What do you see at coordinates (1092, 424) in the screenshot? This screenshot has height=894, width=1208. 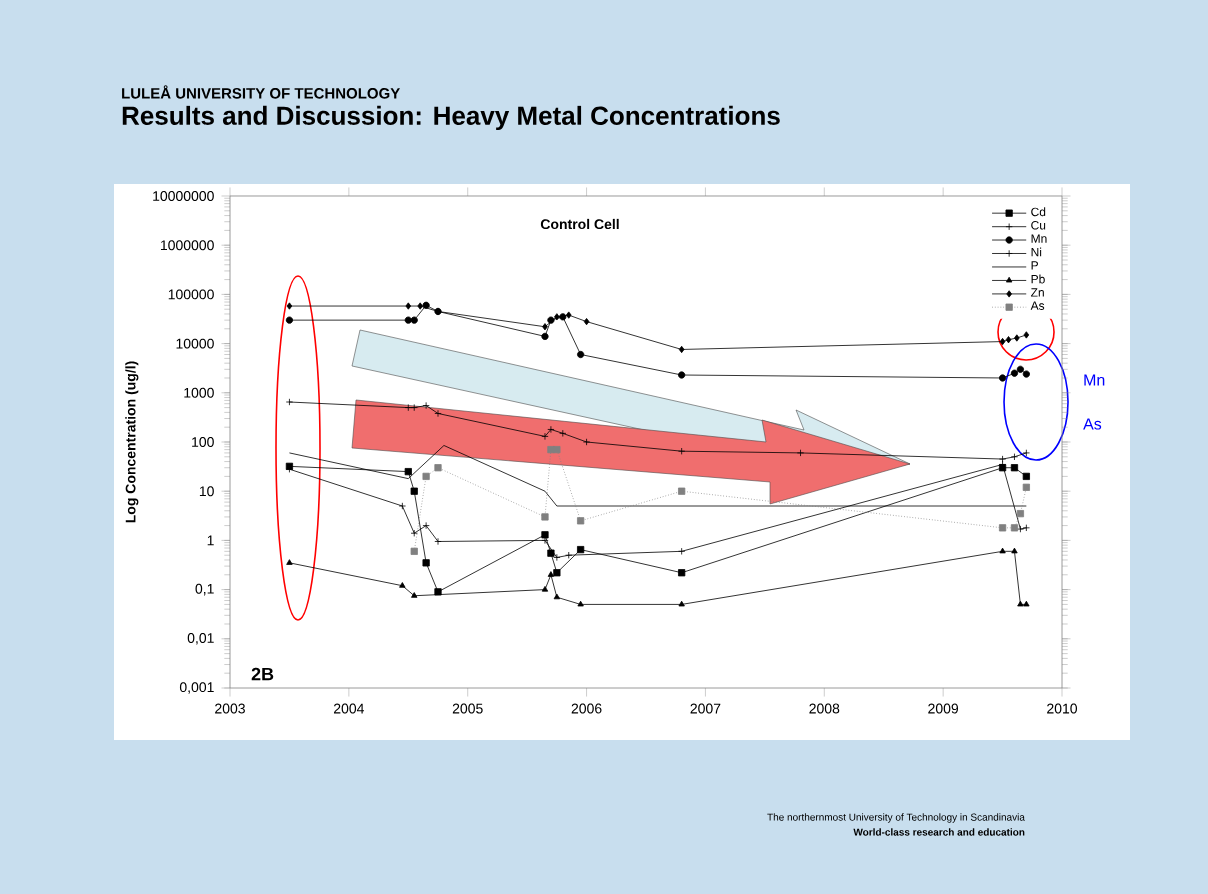 I see `text: As` at bounding box center [1092, 424].